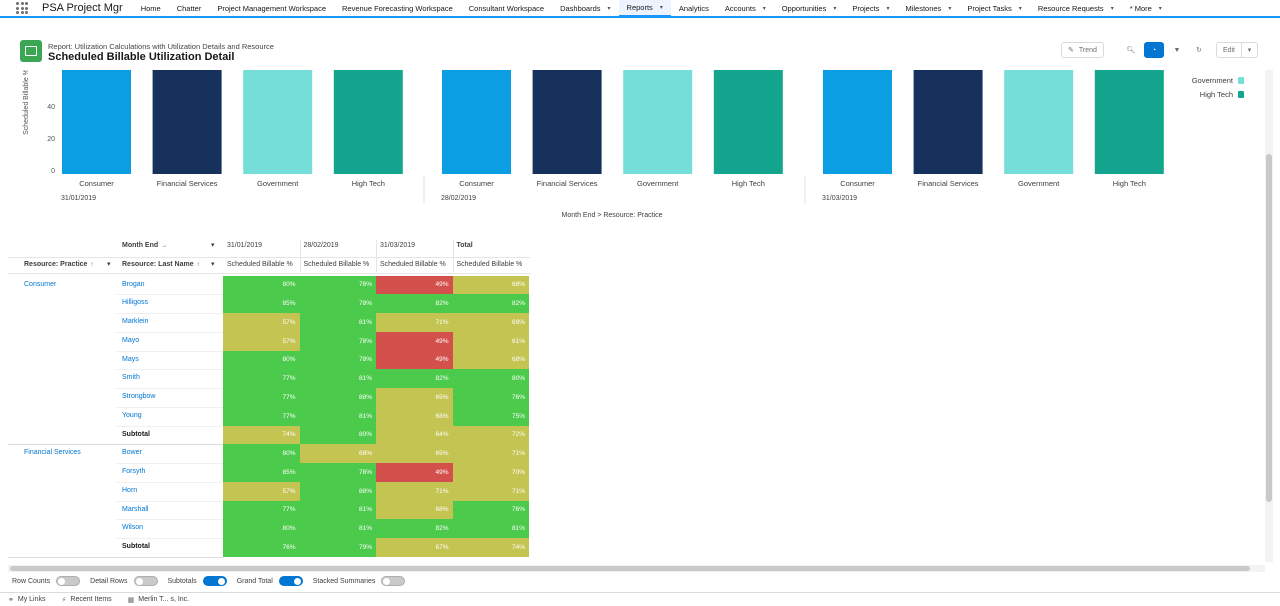 This screenshot has width=1280, height=606. What do you see at coordinates (139, 396) in the screenshot?
I see `last-name-strongbow: Strongbow` at bounding box center [139, 396].